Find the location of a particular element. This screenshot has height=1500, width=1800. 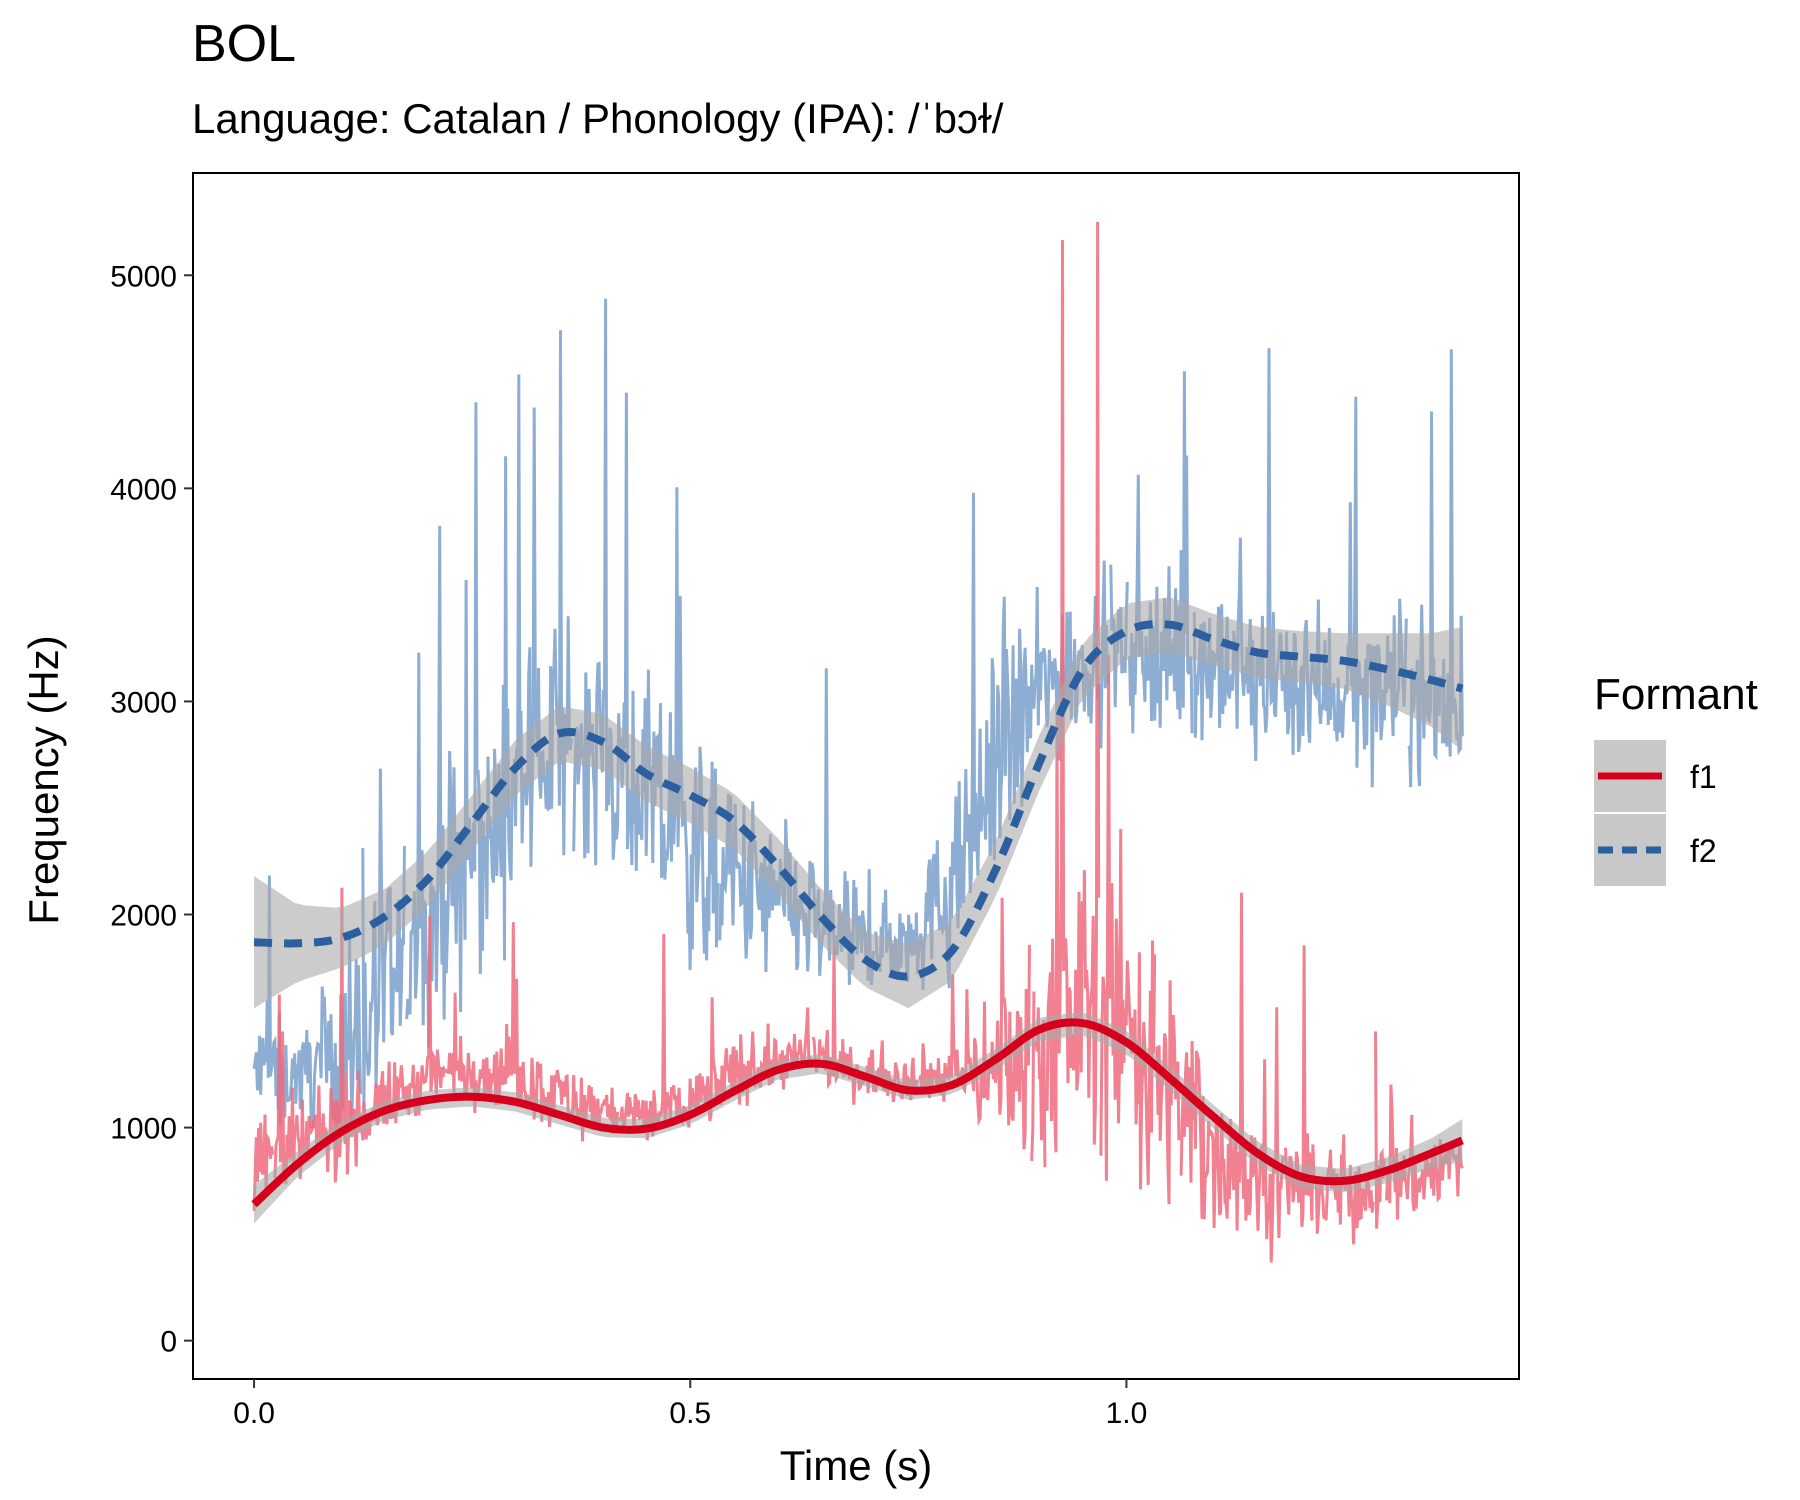

legend-label-f1: f1 is located at coordinates (1703, 777).